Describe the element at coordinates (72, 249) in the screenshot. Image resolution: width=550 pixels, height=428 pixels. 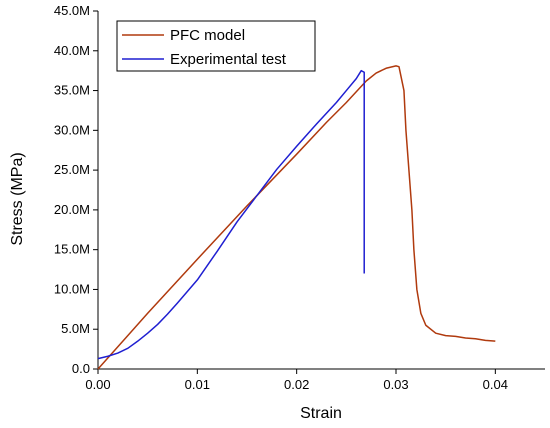
I see `y-tick-label: 15.0M` at that location.